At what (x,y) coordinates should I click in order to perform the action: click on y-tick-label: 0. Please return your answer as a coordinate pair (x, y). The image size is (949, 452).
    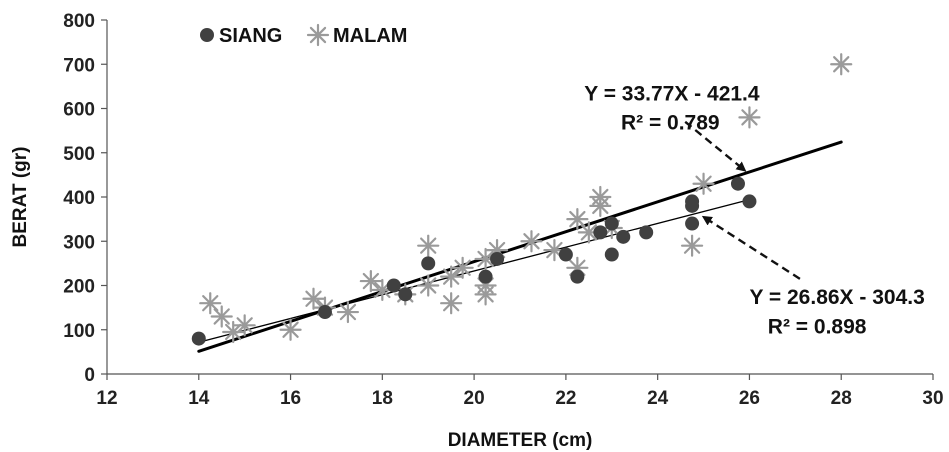
    Looking at the image, I should click on (89, 375).